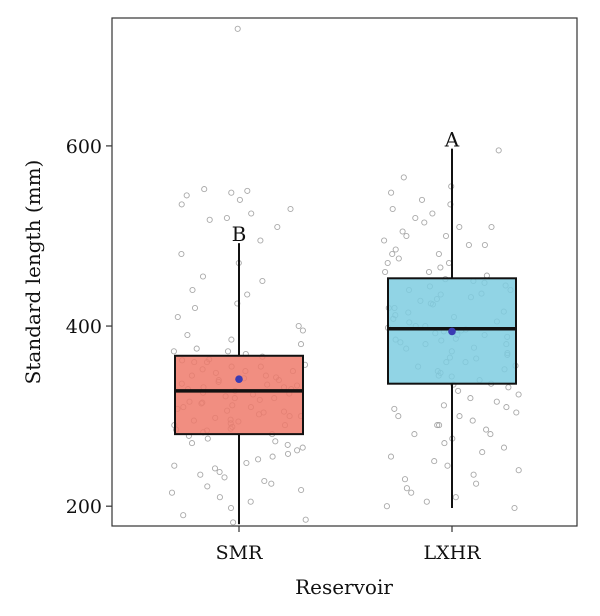 This screenshot has height=616, width=600. Describe the element at coordinates (348, 545) in the screenshot. I see `x-axis: SMR LXHR` at that location.